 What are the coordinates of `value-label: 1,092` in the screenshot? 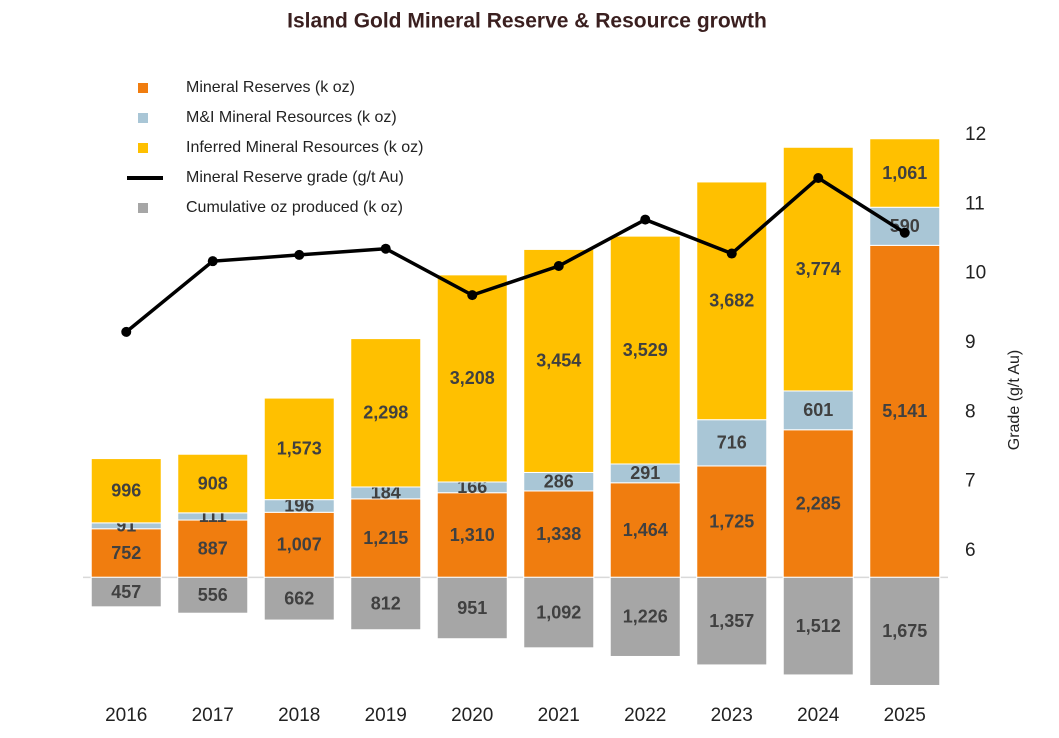 It's located at (558, 612).